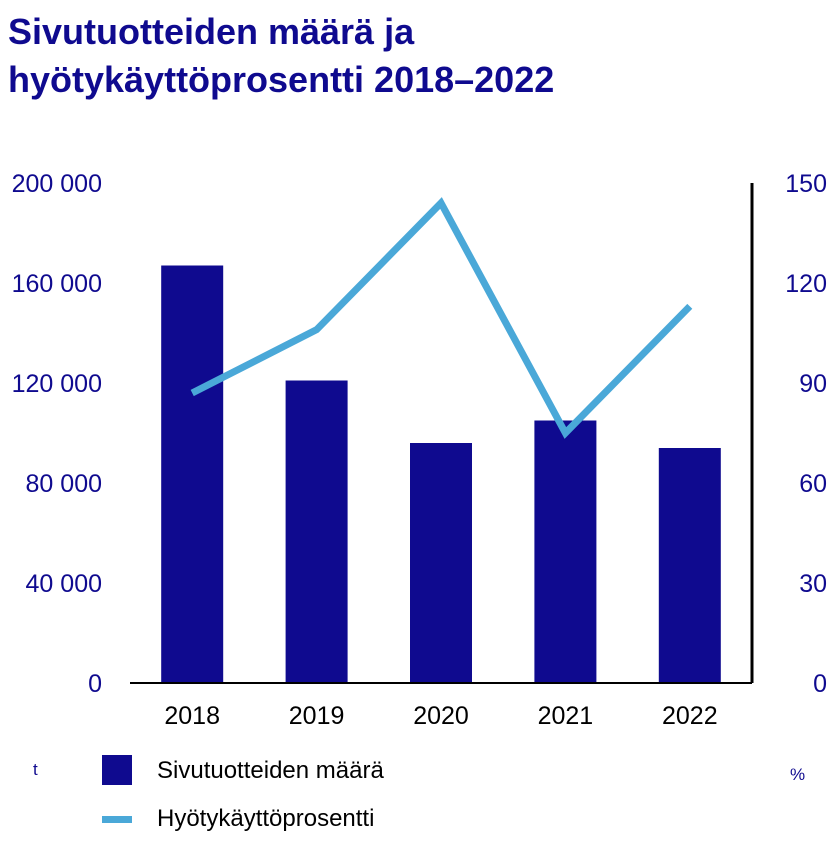 The width and height of the screenshot is (830, 844). I want to click on left-axis-ticks: 0 40 000 80 000 120 000 160 000 200 000, so click(57, 434).